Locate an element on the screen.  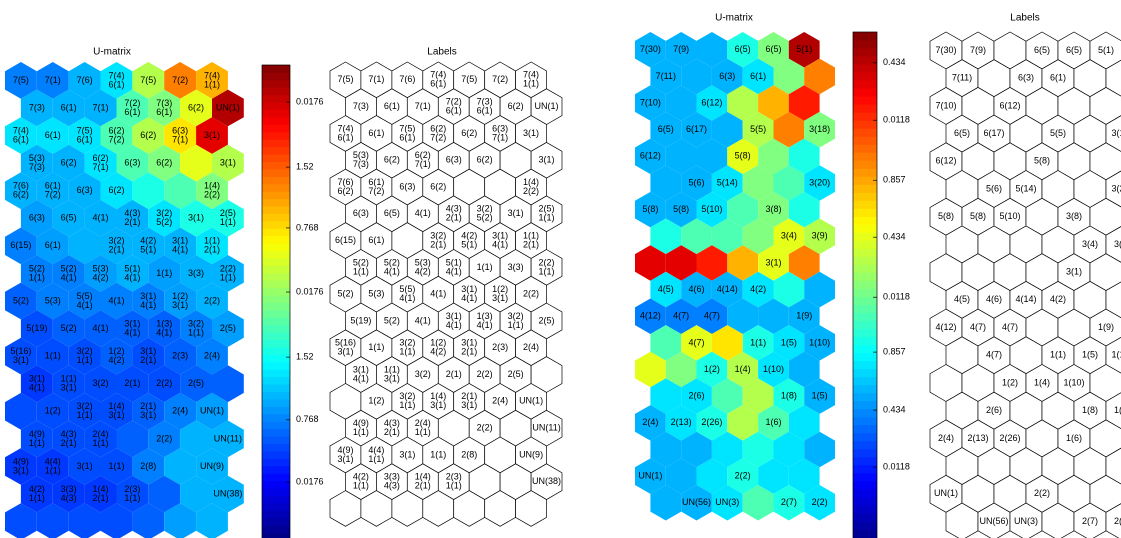
unit-label: UN(3) is located at coordinates (1026, 521).